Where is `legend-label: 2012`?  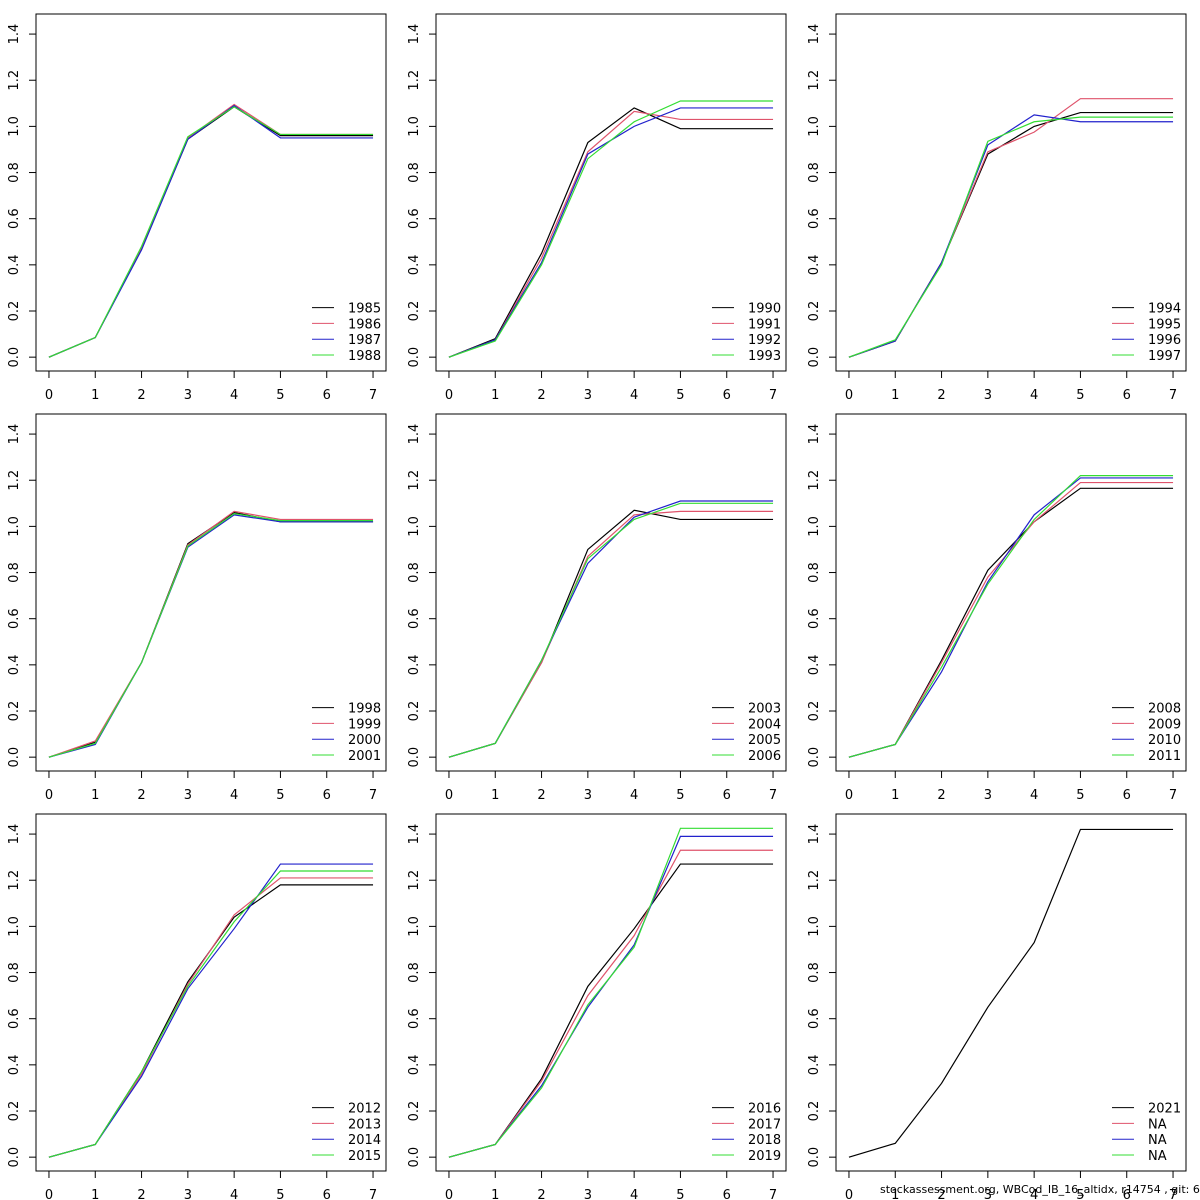
legend-label: 2012 is located at coordinates (364, 1109).